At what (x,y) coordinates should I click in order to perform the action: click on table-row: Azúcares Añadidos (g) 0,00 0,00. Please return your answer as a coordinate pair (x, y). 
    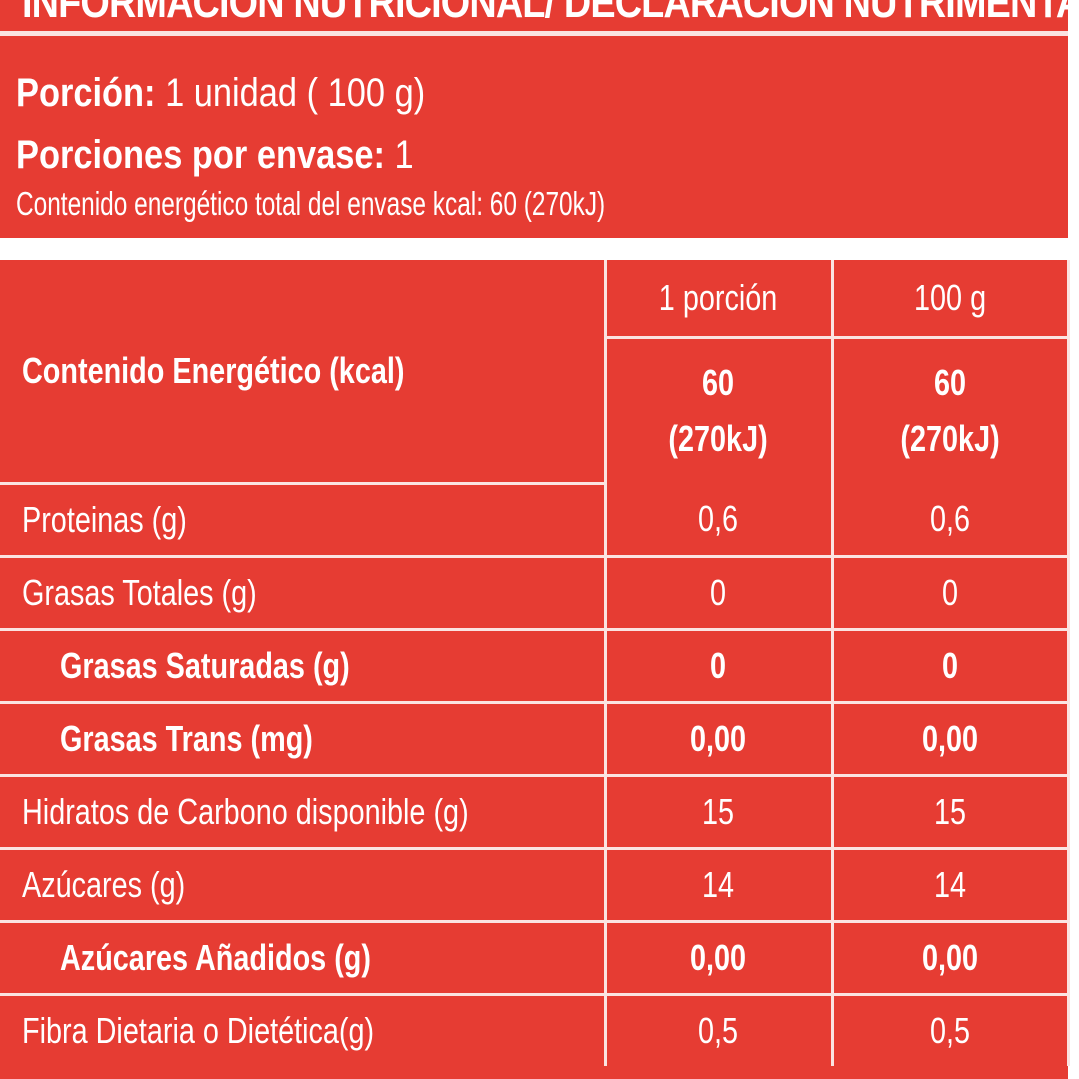
    Looking at the image, I should click on (535, 958).